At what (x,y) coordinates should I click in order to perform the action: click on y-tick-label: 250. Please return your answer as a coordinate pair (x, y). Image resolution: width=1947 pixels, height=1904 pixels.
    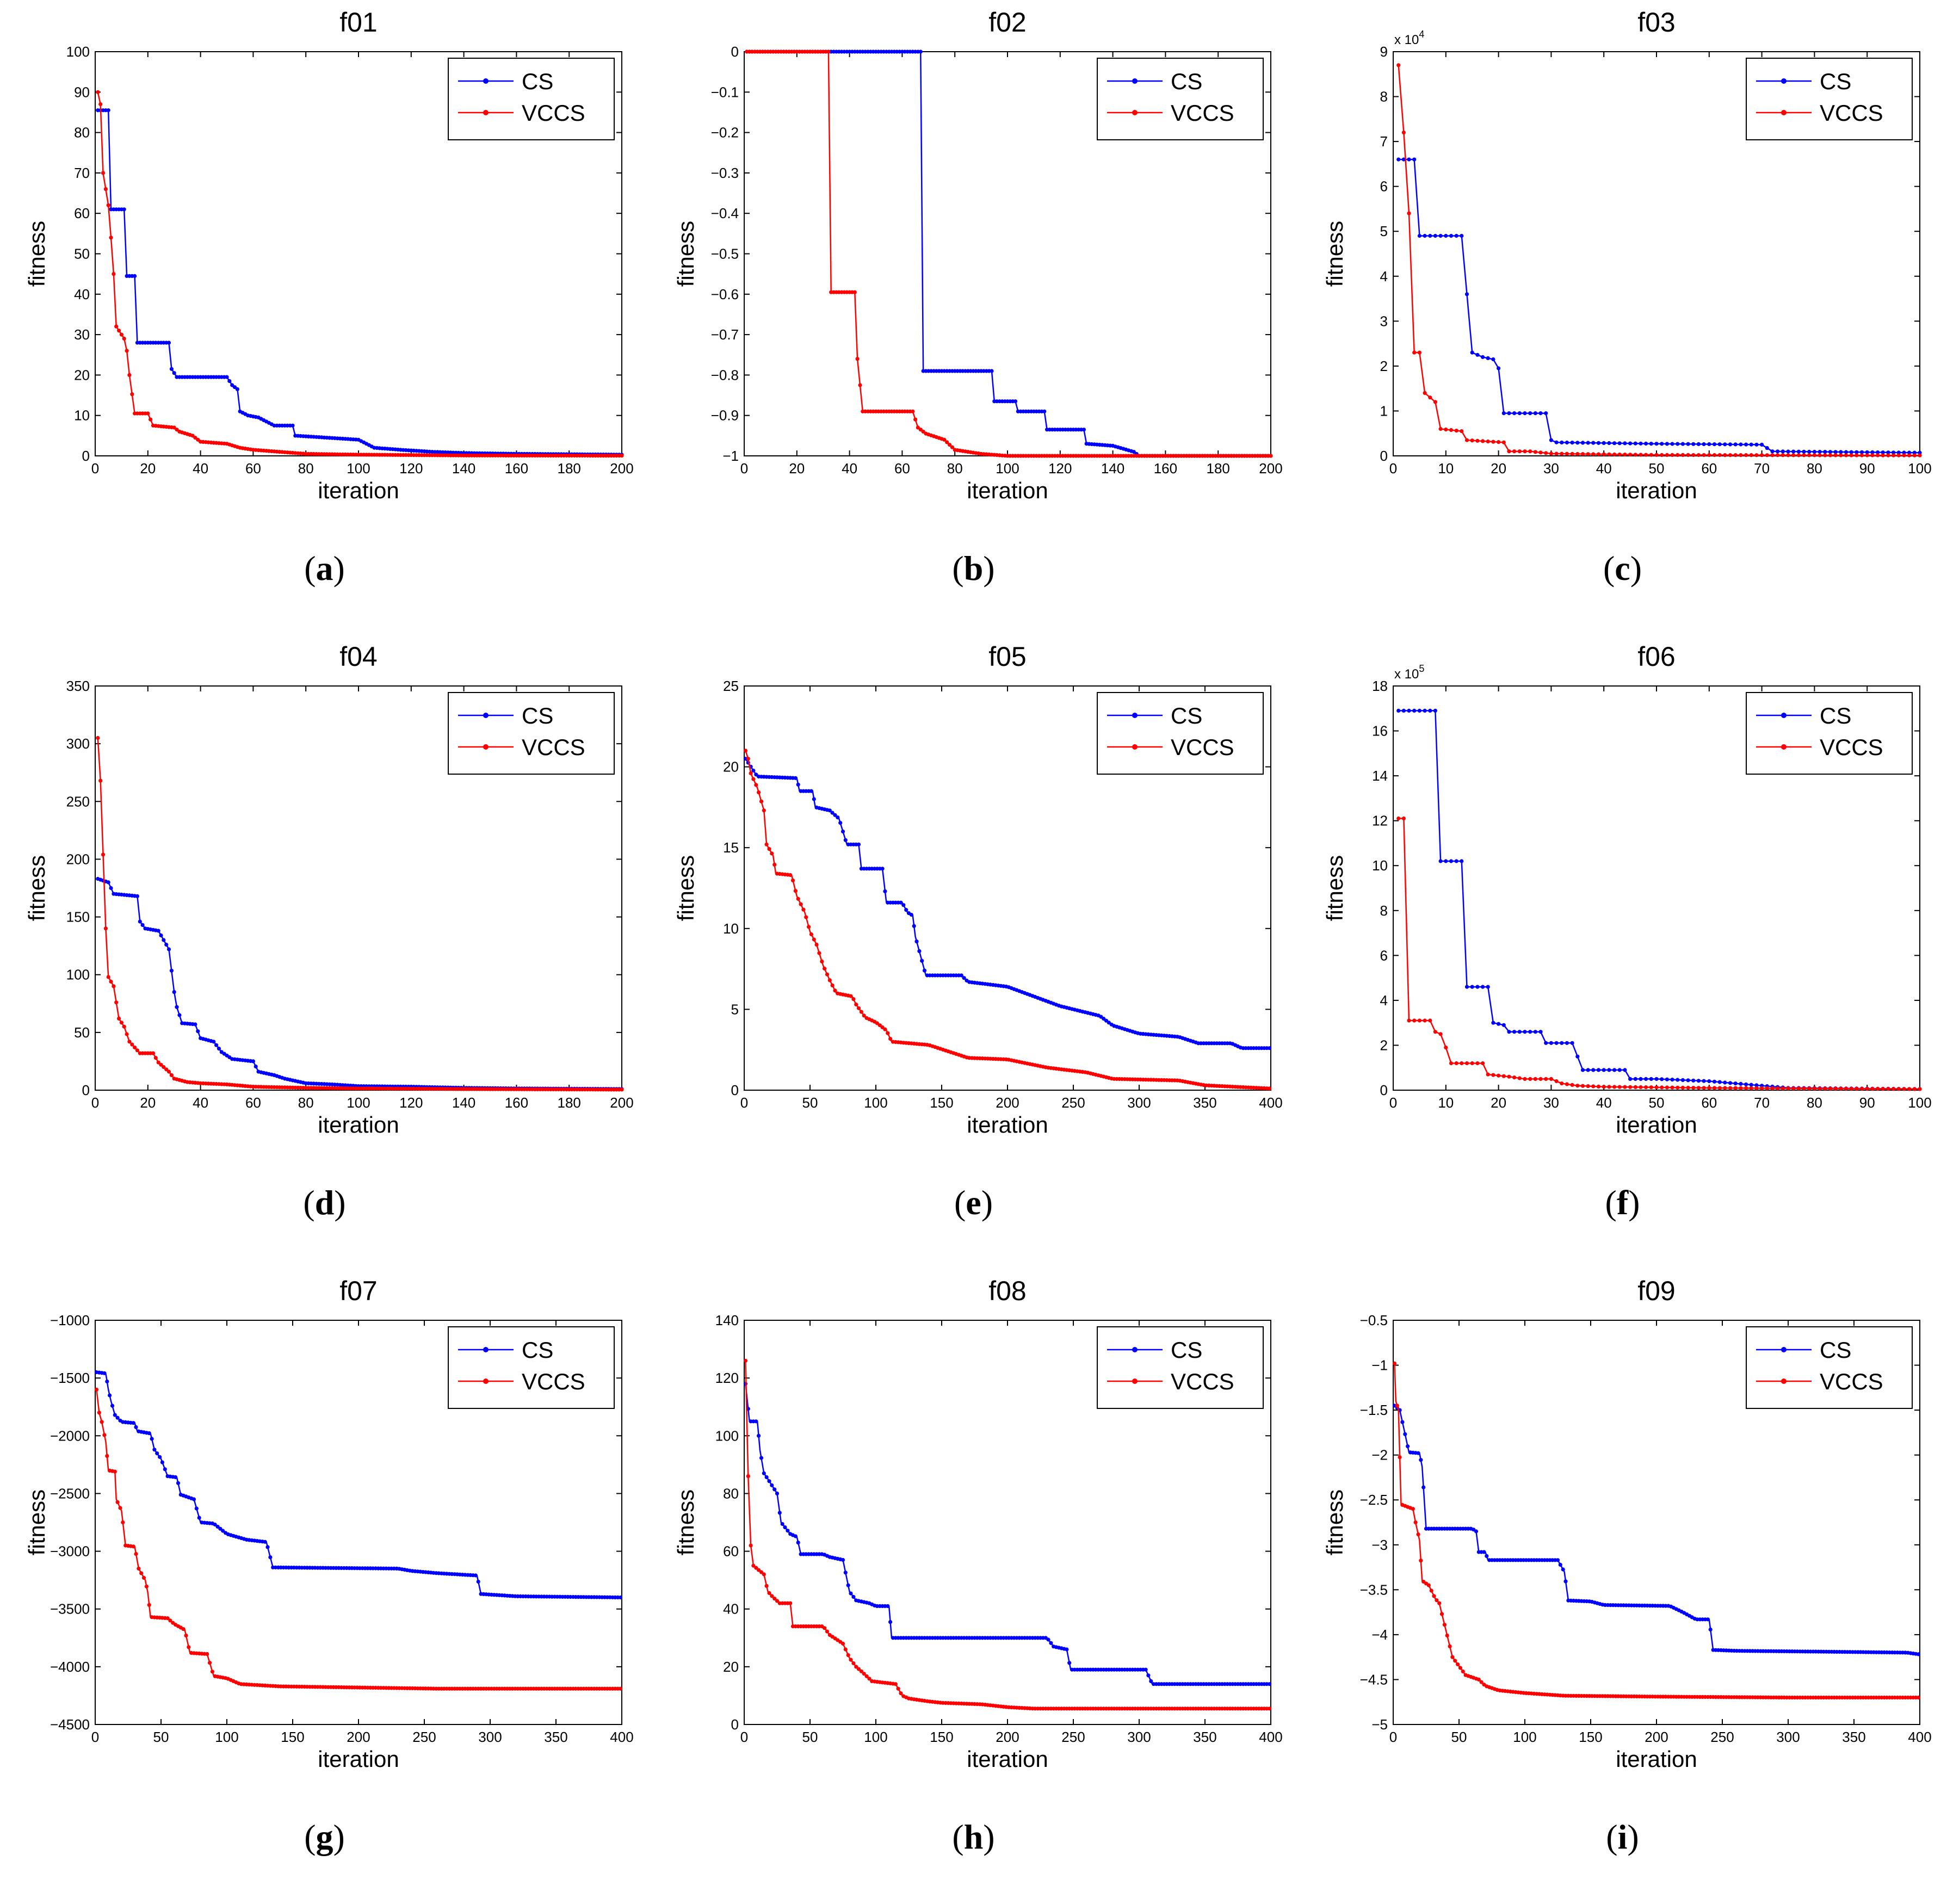
    Looking at the image, I should click on (78, 801).